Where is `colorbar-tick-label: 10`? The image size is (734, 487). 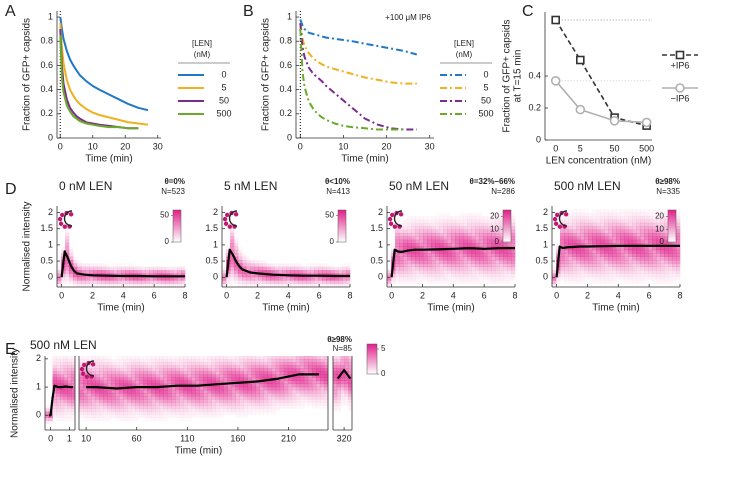 colorbar-tick-label: 10 is located at coordinates (659, 228).